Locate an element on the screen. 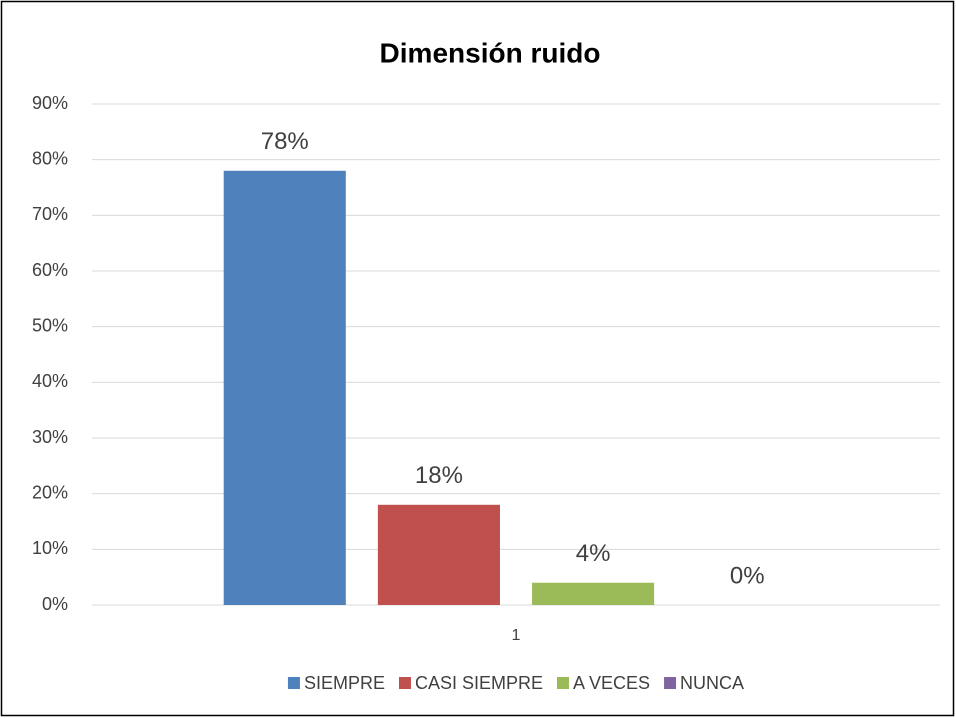  data-label: 4% is located at coordinates (593, 553).